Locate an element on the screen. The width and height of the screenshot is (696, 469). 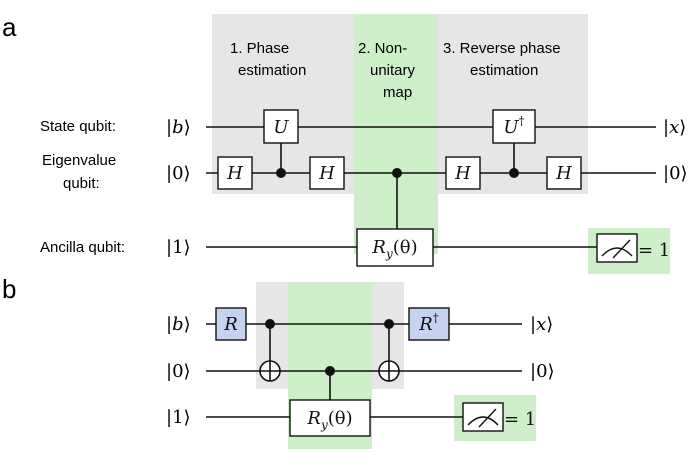
r-gate is located at coordinates (231, 324).